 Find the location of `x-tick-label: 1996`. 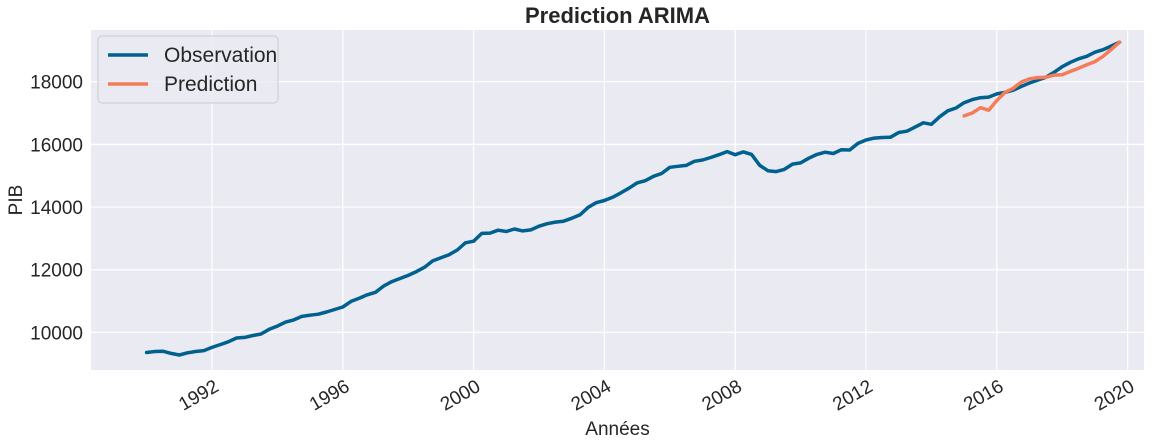

x-tick-label: 1996 is located at coordinates (329, 395).